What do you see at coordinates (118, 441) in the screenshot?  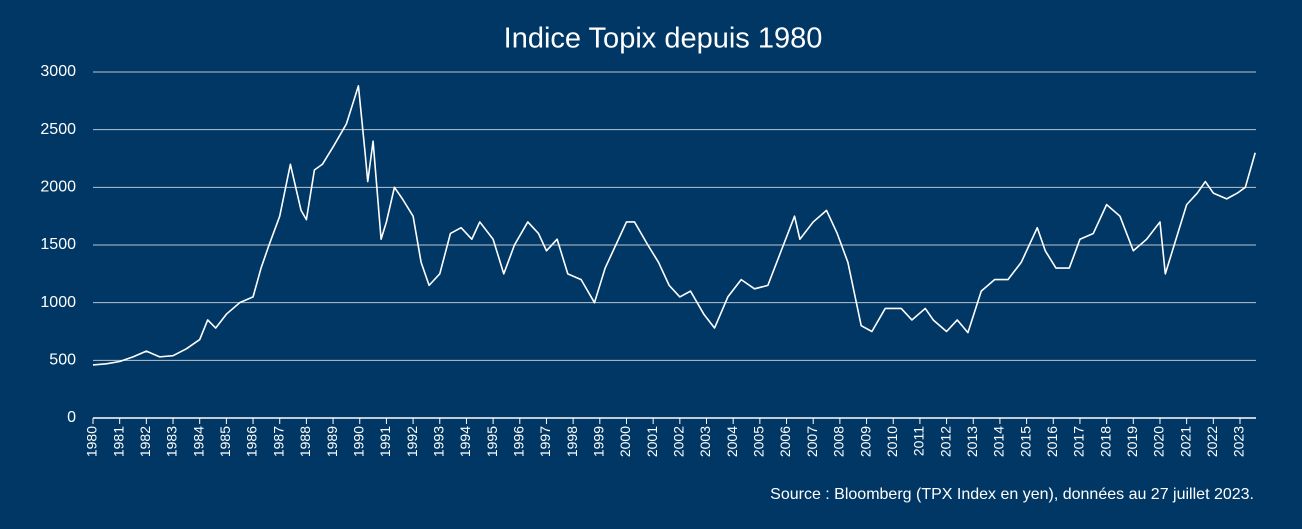 I see `x-tick-label: 1981` at bounding box center [118, 441].